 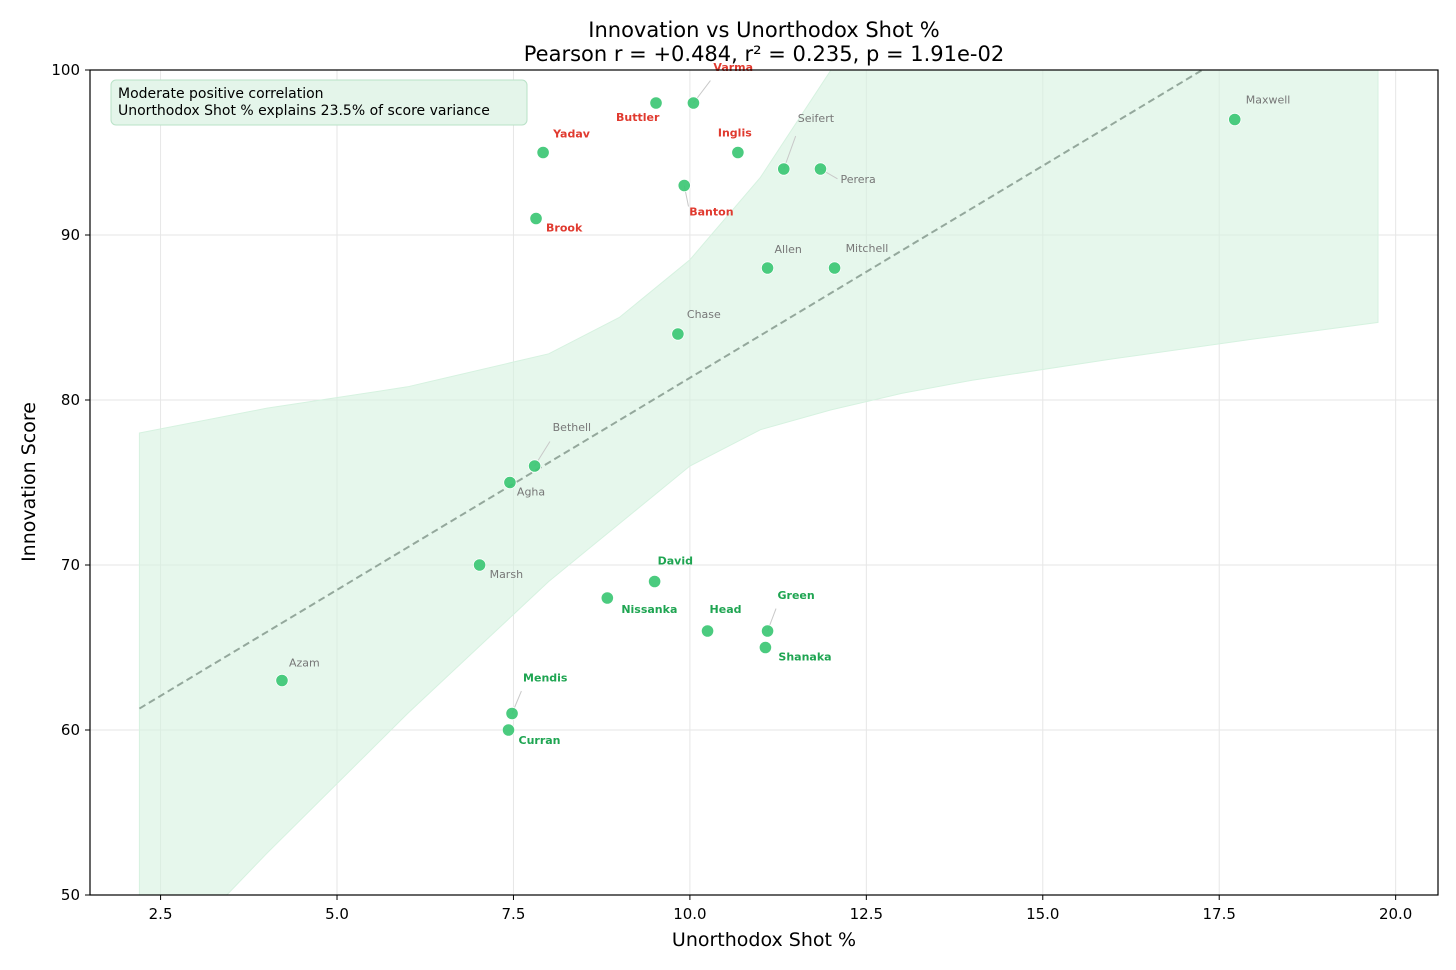 I want to click on point-label-head: Head, so click(x=726, y=609).